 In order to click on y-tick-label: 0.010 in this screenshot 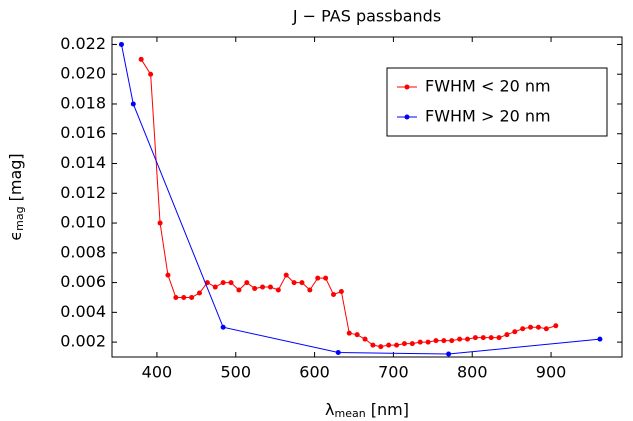, I will do `click(83, 222)`.